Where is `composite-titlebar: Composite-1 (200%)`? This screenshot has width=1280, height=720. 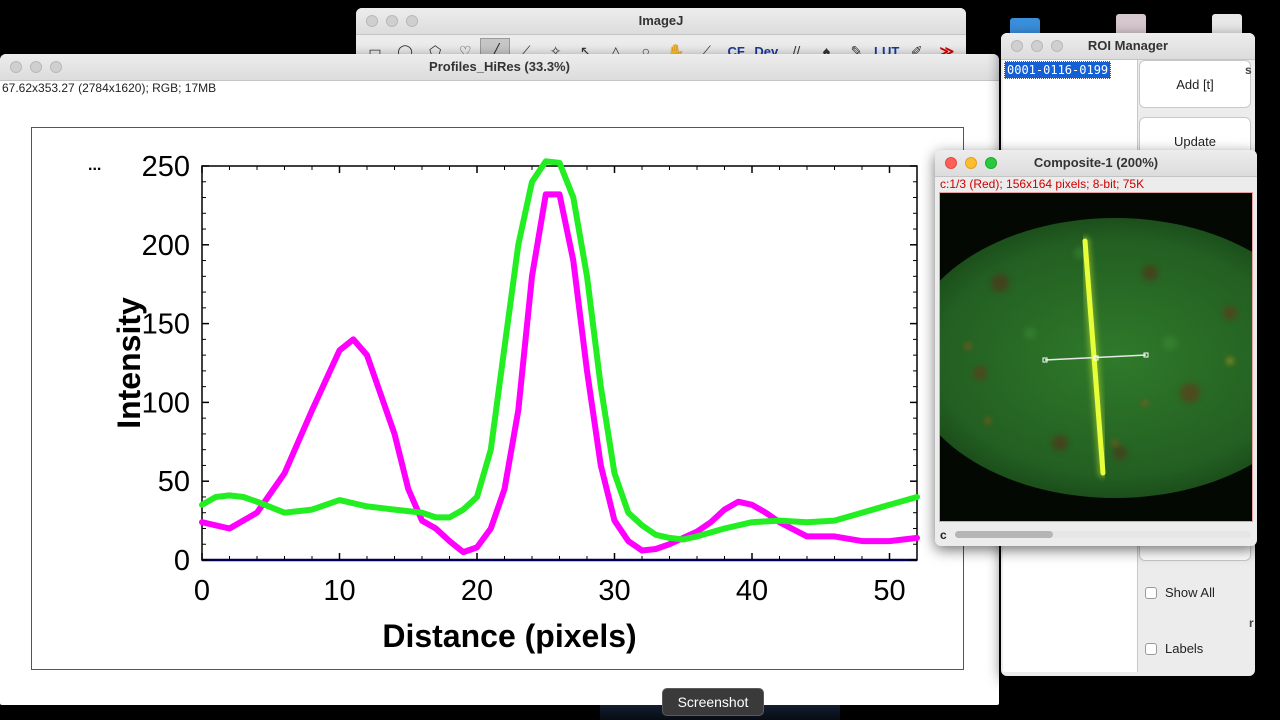
composite-titlebar: Composite-1 (200%) is located at coordinates (1096, 163).